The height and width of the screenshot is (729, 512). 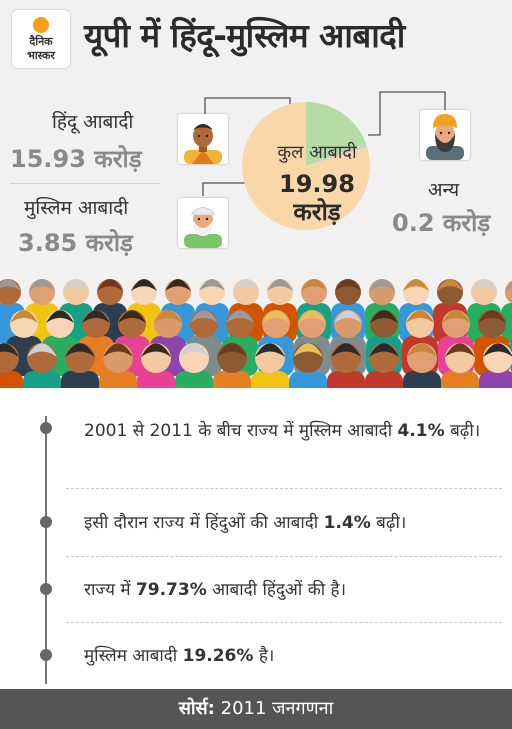 I want to click on total-unit: करोड़, so click(x=317, y=212).